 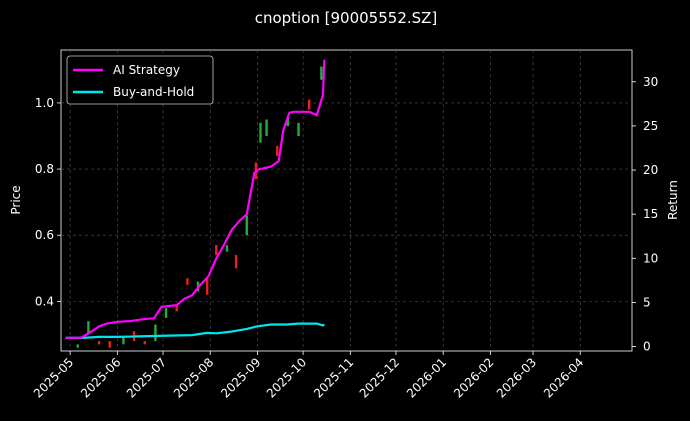 What do you see at coordinates (146, 70) in the screenshot?
I see `legend-label: AI Strategy` at bounding box center [146, 70].